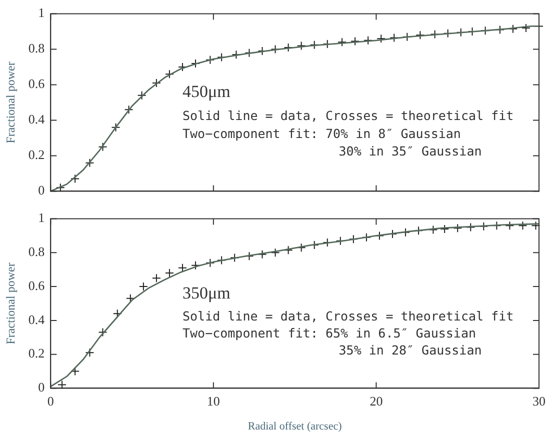 The image size is (555, 438). Describe the element at coordinates (329, 332) in the screenshot. I see `annotation: Two−component fit: 65% in 6.5″ Gaussian` at that location.